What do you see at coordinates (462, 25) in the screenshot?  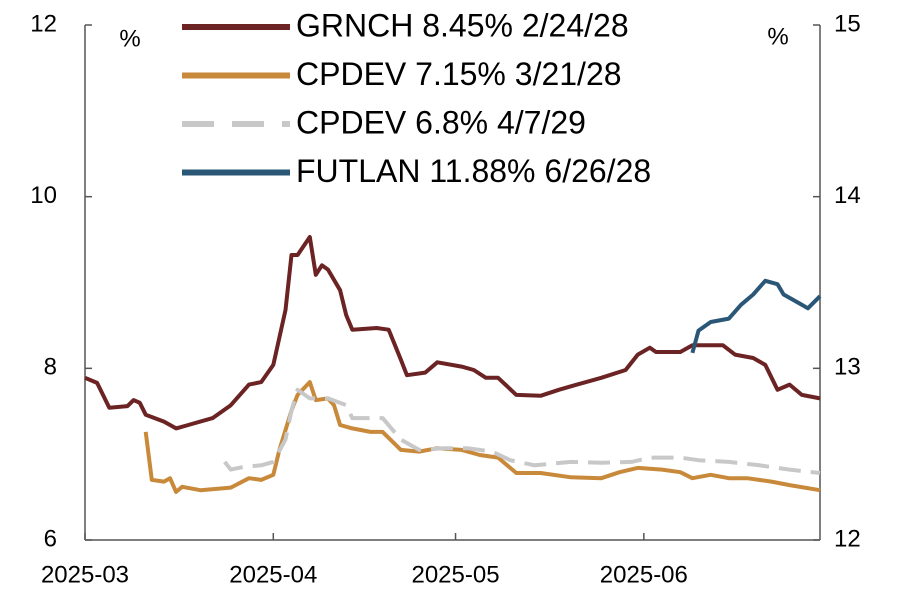 I see `legend-label: GRNCH 8.45% 2/24/28` at bounding box center [462, 25].